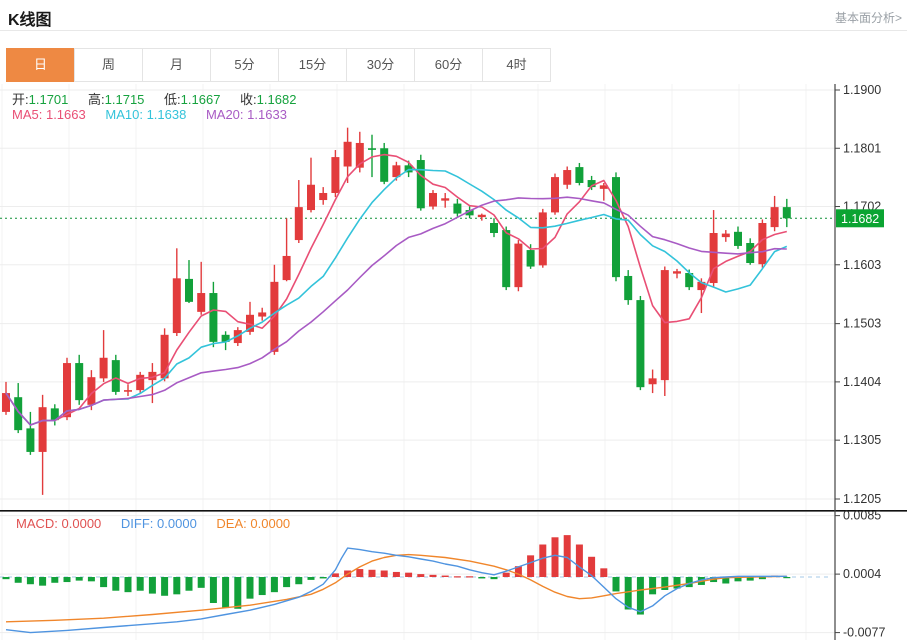 The width and height of the screenshot is (907, 640). Describe the element at coordinates (27, 114) in the screenshot. I see `ma5-label: MA5:` at that location.